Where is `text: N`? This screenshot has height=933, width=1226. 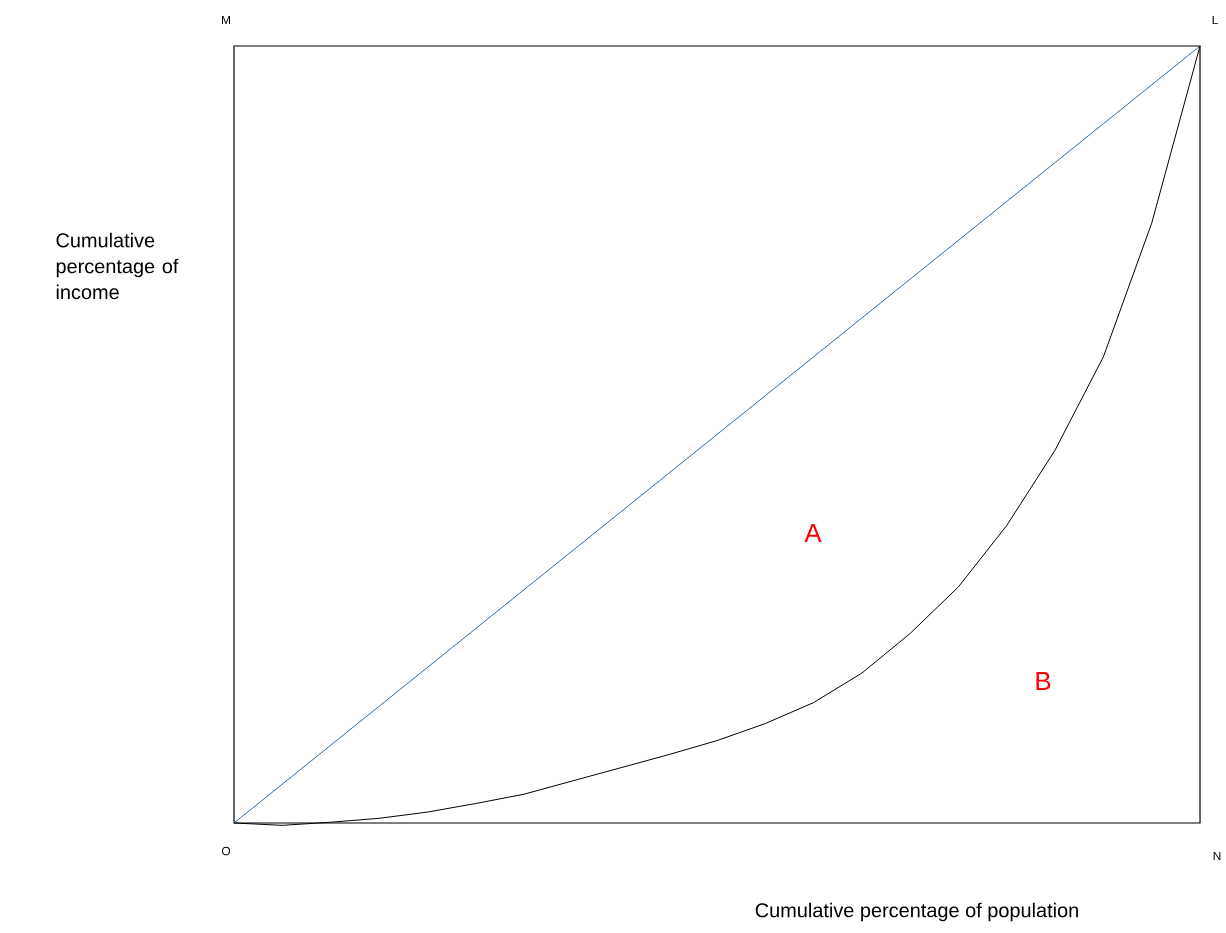 text: N is located at coordinates (1217, 856).